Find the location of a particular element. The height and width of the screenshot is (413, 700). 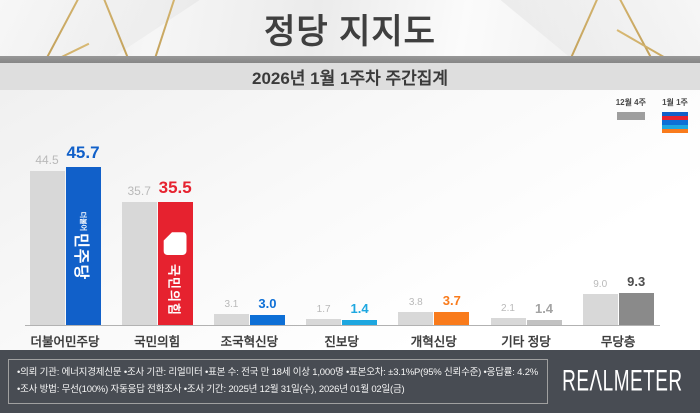

current-value-label: 3.0 is located at coordinates (267, 303).